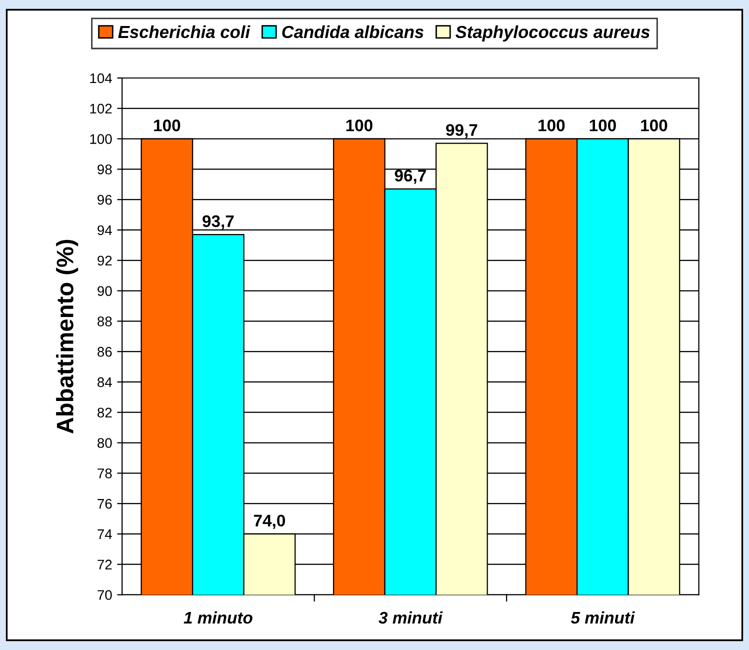 This screenshot has width=749, height=650. What do you see at coordinates (410, 177) in the screenshot?
I see `data-label: 96,7` at bounding box center [410, 177].